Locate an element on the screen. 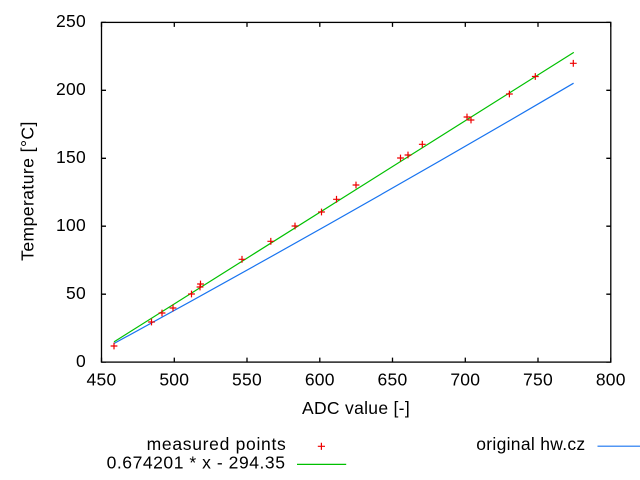 The image size is (640, 480). svg-text: 250 is located at coordinates (71, 21).